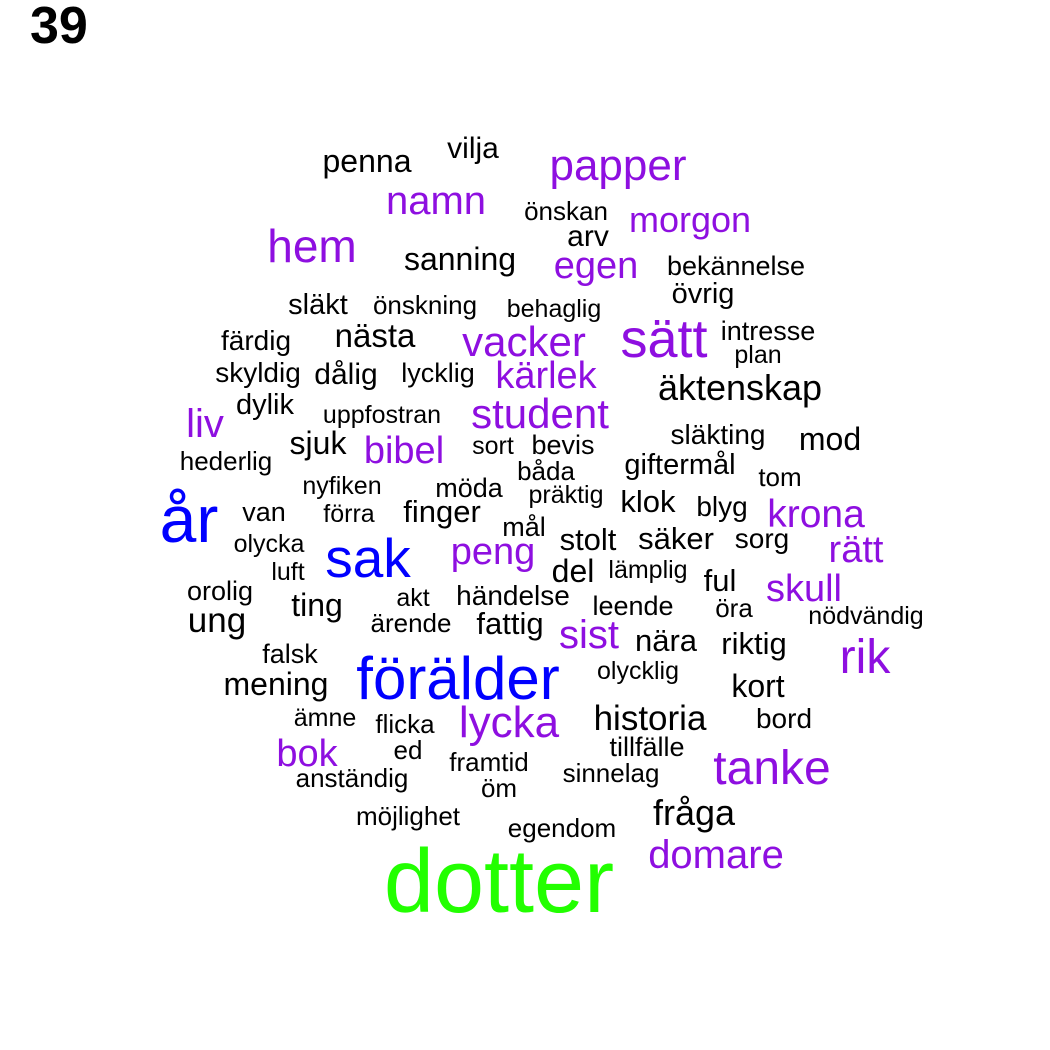 This screenshot has width=1050, height=1050. Describe the element at coordinates (663, 339) in the screenshot. I see `word-15: sätt` at that location.